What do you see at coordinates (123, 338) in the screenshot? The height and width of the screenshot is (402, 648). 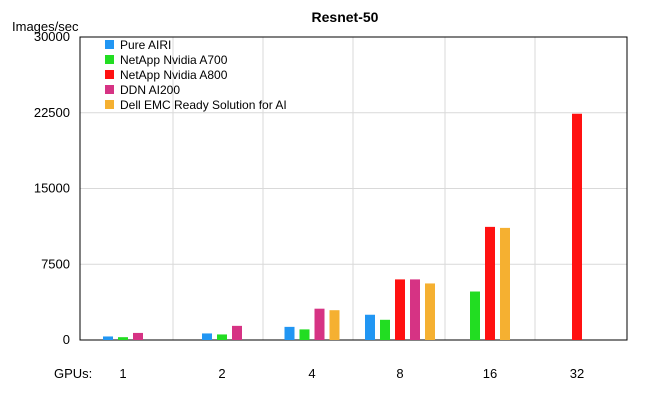 I see `bar-netapp-nvidia-a700-1-gpus` at bounding box center [123, 338].